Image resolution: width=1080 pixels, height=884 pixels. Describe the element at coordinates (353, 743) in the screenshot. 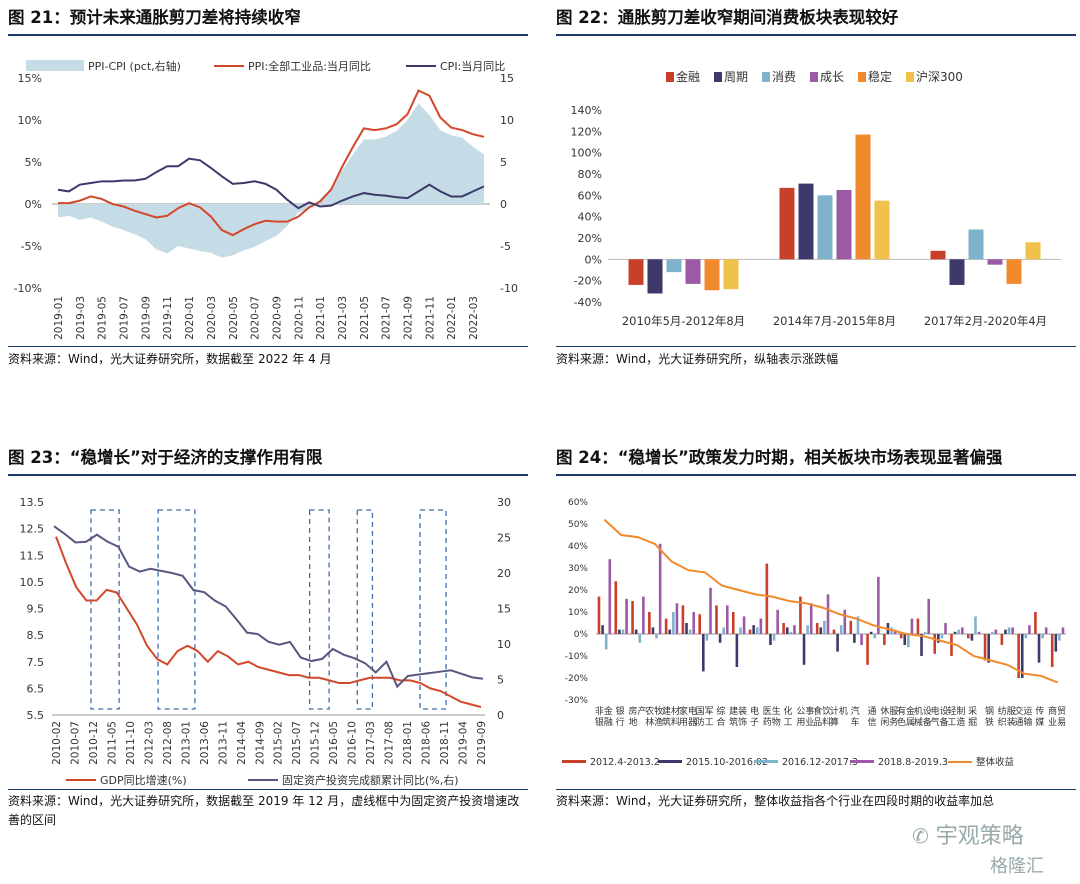

I see `x-tick: 2016-10` at that location.